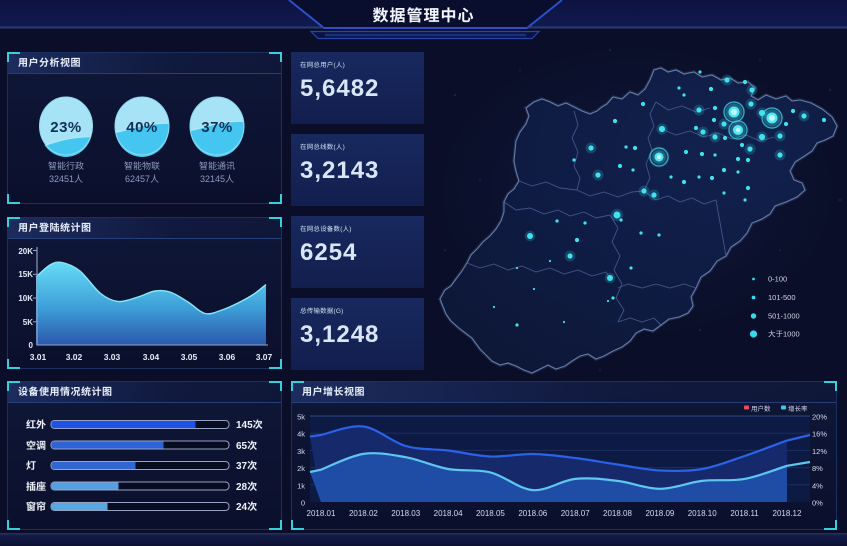 The height and width of the screenshot is (546, 847). Describe the element at coordinates (246, 507) in the screenshot. I see `svg-text: 24次` at that location.